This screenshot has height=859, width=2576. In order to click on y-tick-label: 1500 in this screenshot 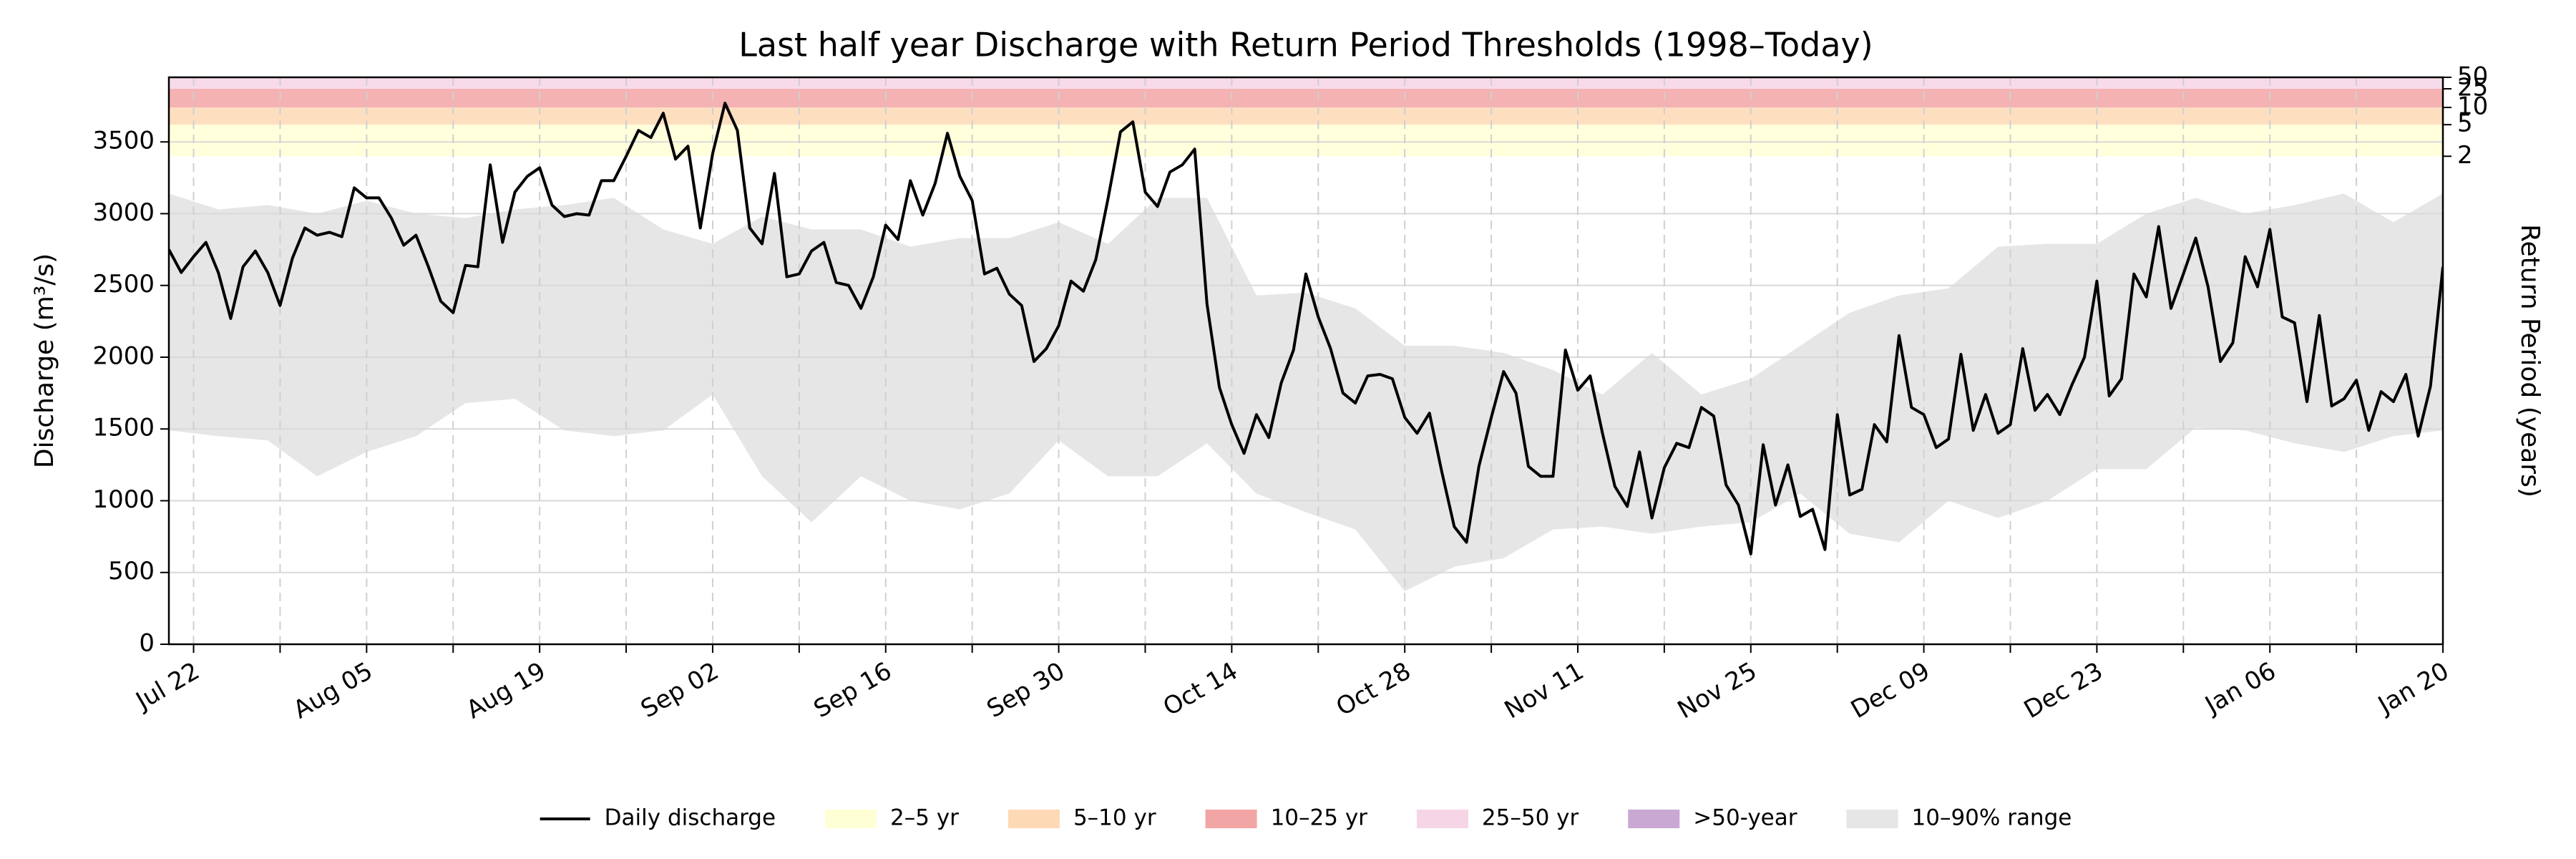, I will do `click(123, 428)`.